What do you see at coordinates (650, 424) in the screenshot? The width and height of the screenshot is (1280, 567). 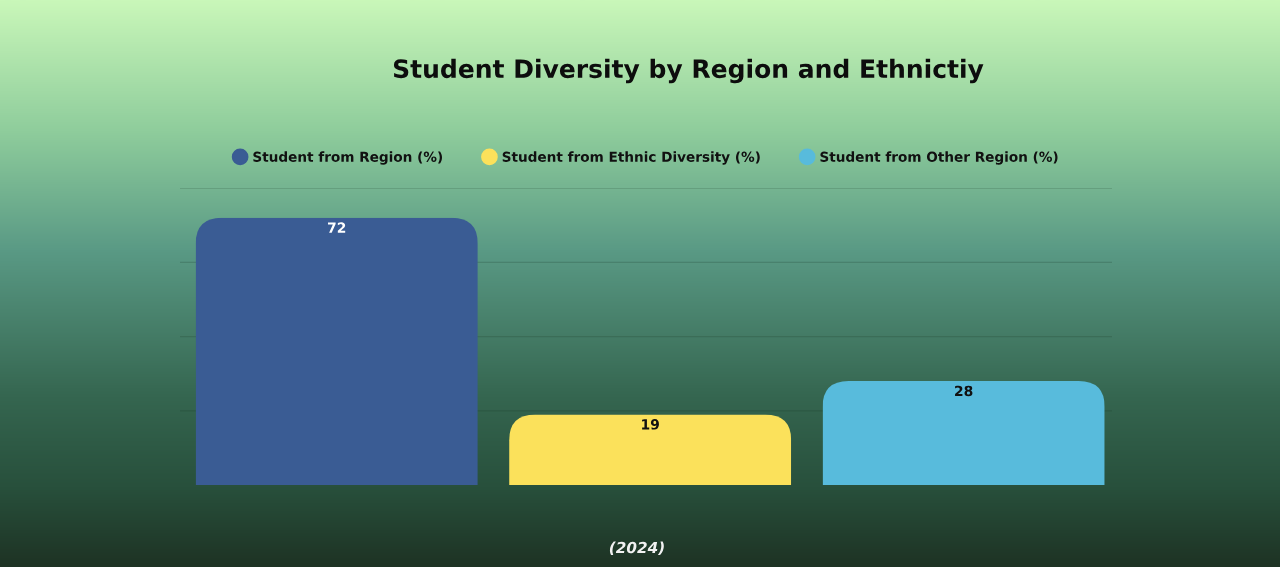 I see `data-label: 19` at bounding box center [650, 424].